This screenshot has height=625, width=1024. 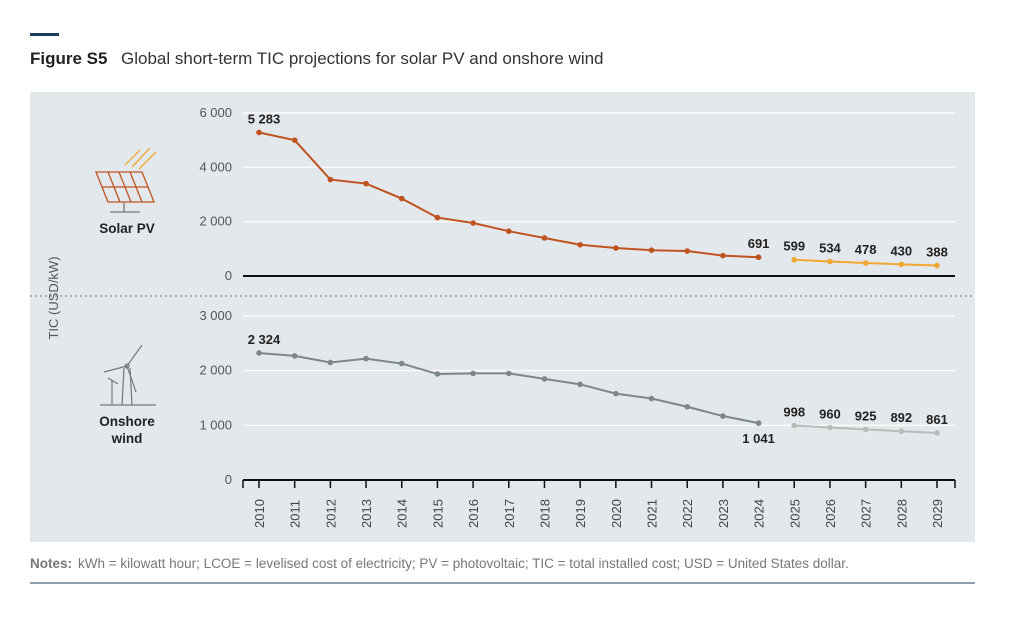 What do you see at coordinates (437, 513) in the screenshot?
I see `x-tick-label: 2015` at bounding box center [437, 513].